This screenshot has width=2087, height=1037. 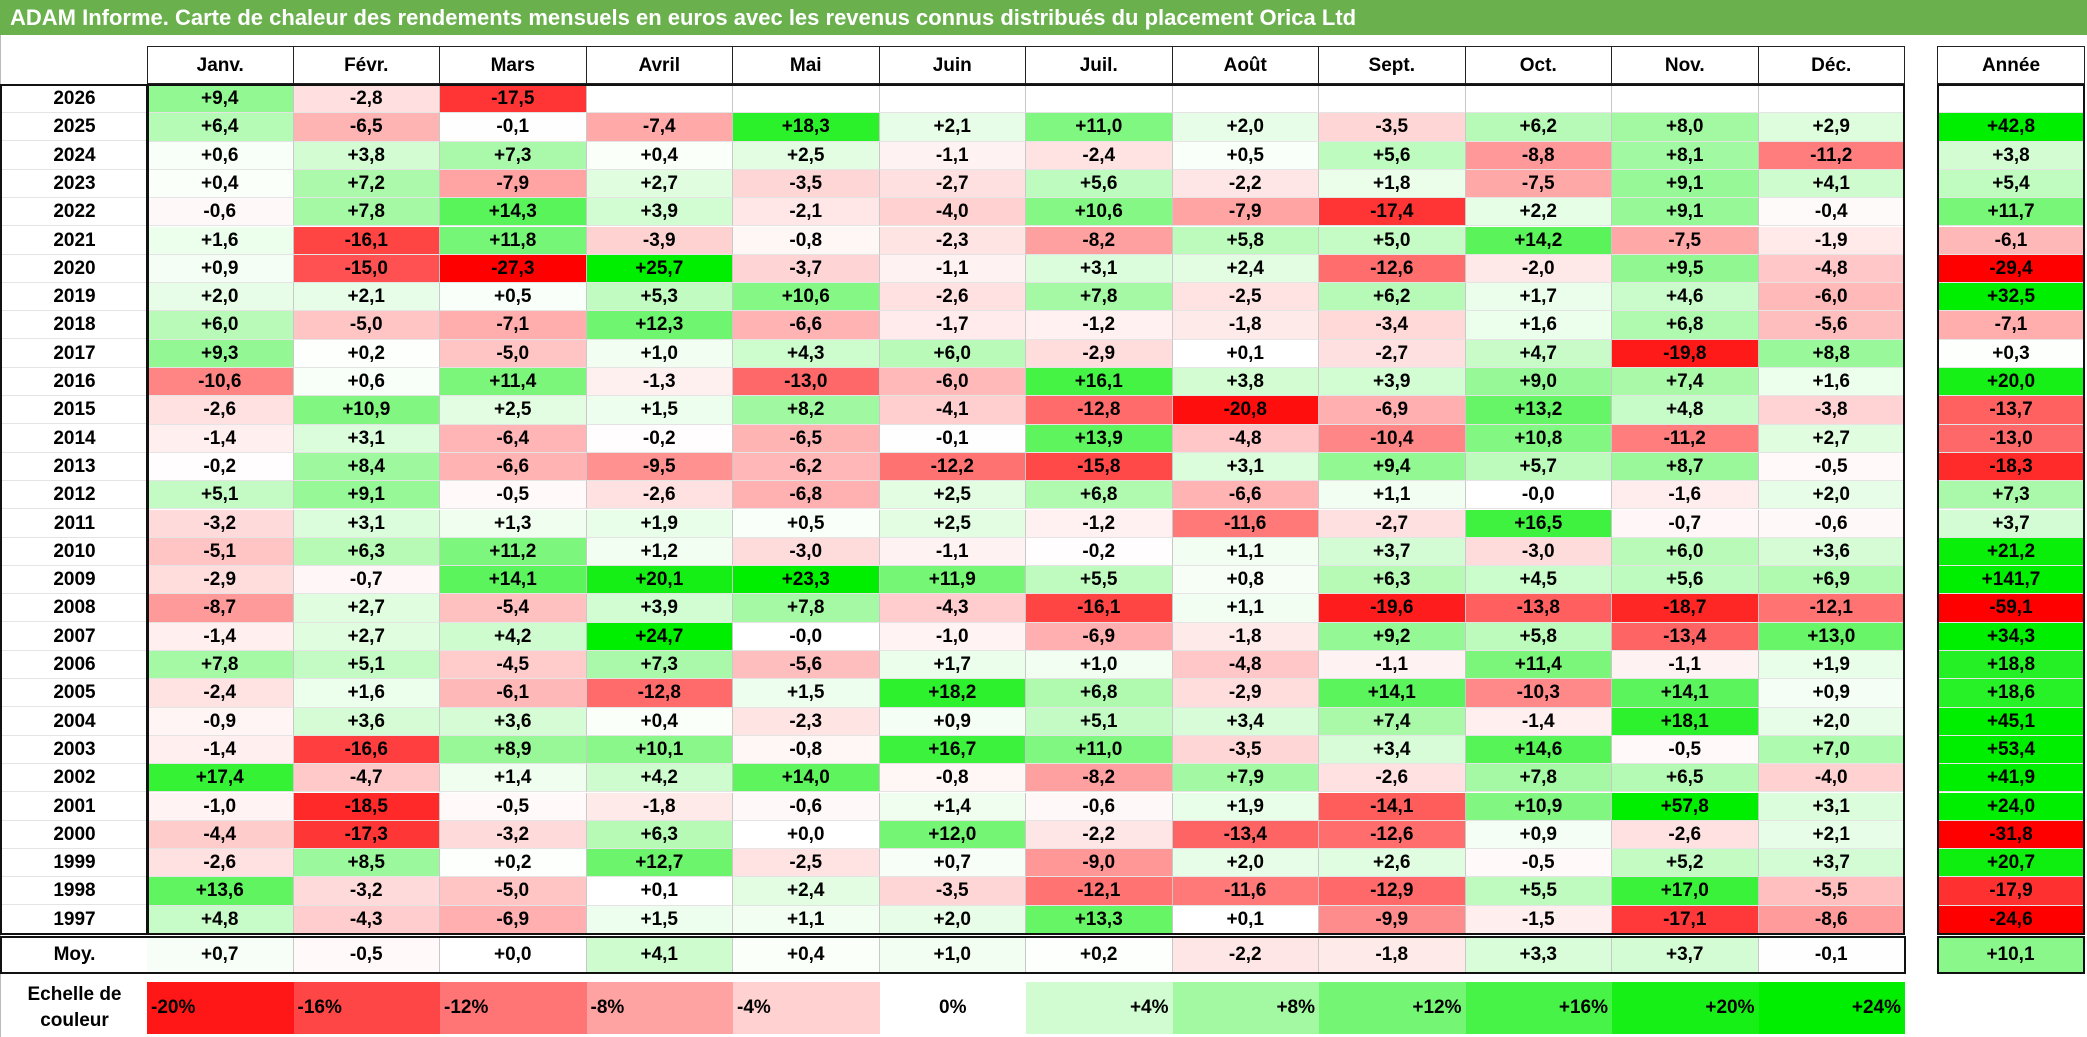 What do you see at coordinates (1245, 636) in the screenshot?
I see `heatmap-cell: -1,8` at bounding box center [1245, 636].